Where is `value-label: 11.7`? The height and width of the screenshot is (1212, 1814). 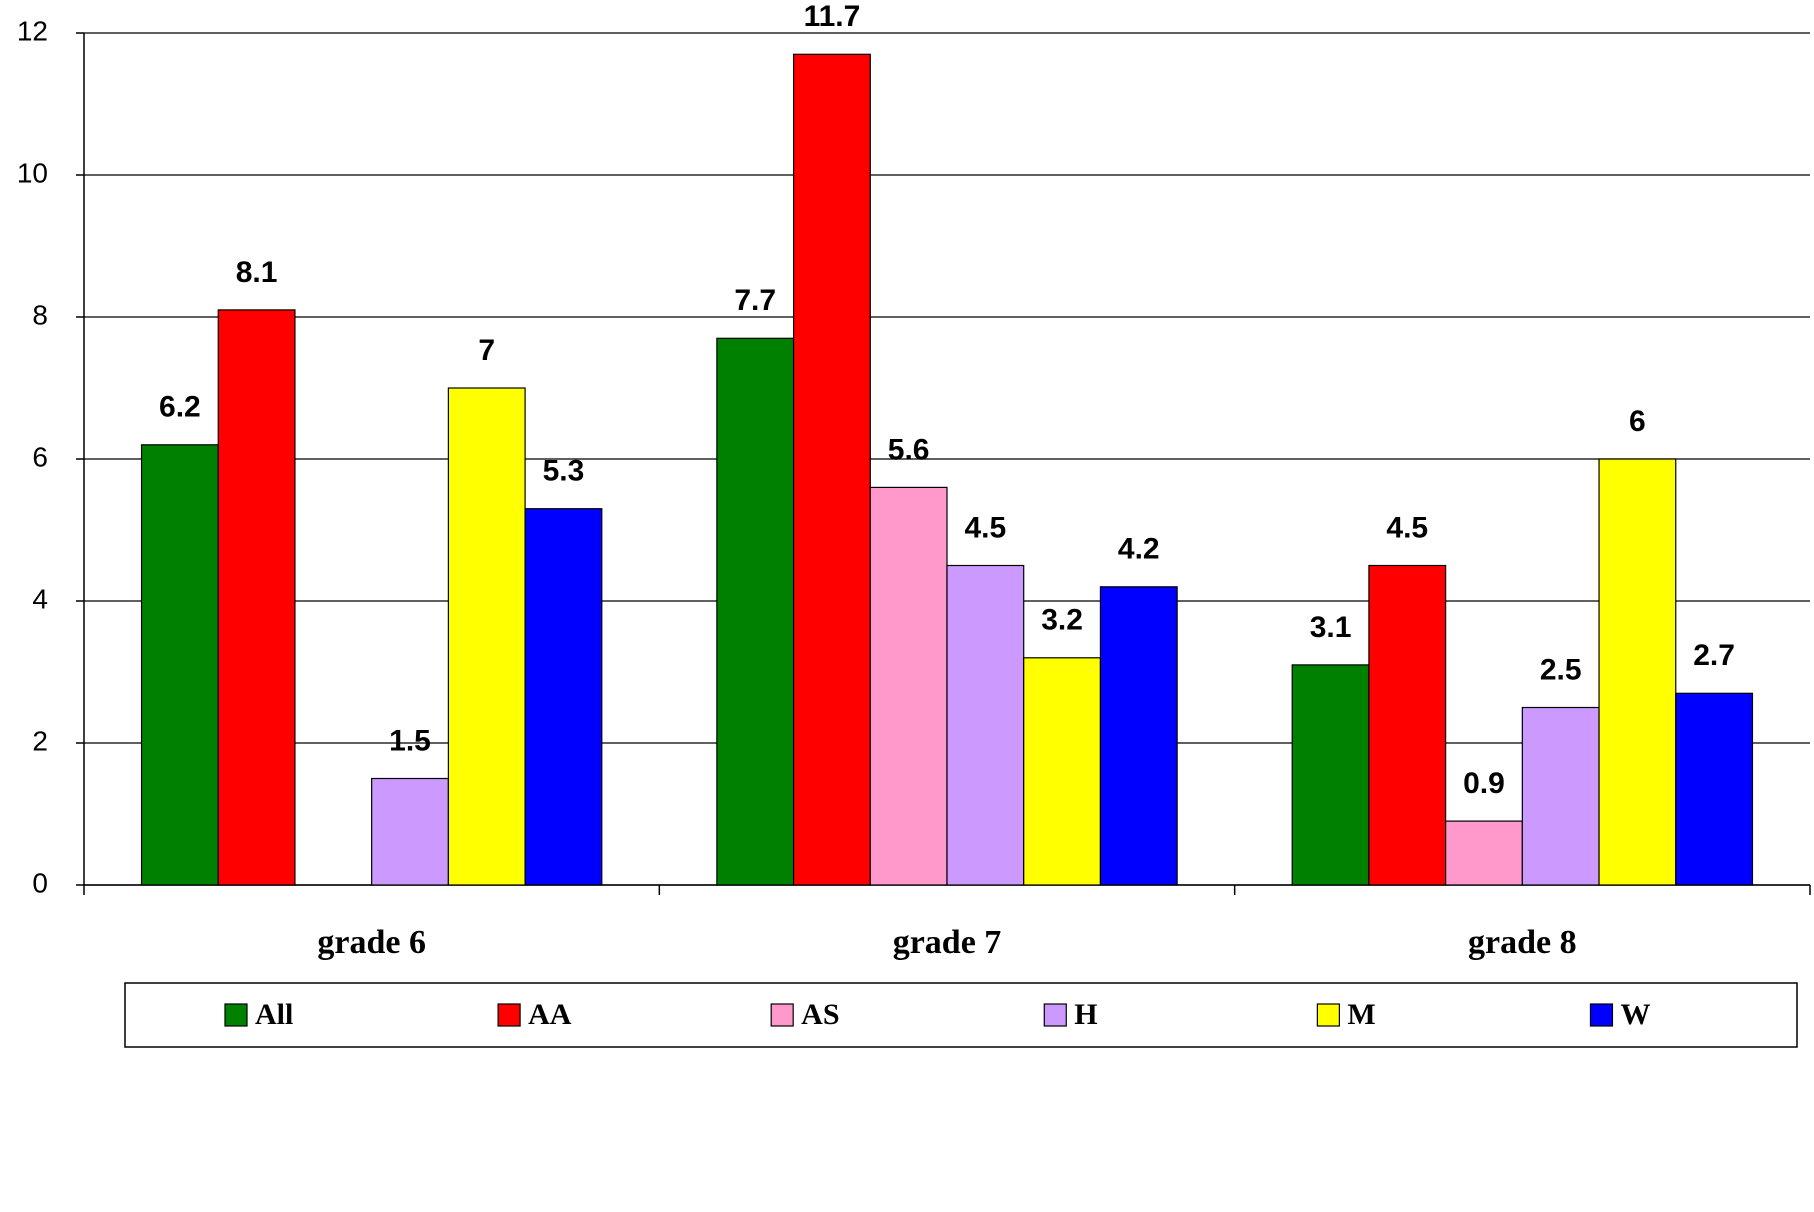
value-label: 11.7 is located at coordinates (832, 16).